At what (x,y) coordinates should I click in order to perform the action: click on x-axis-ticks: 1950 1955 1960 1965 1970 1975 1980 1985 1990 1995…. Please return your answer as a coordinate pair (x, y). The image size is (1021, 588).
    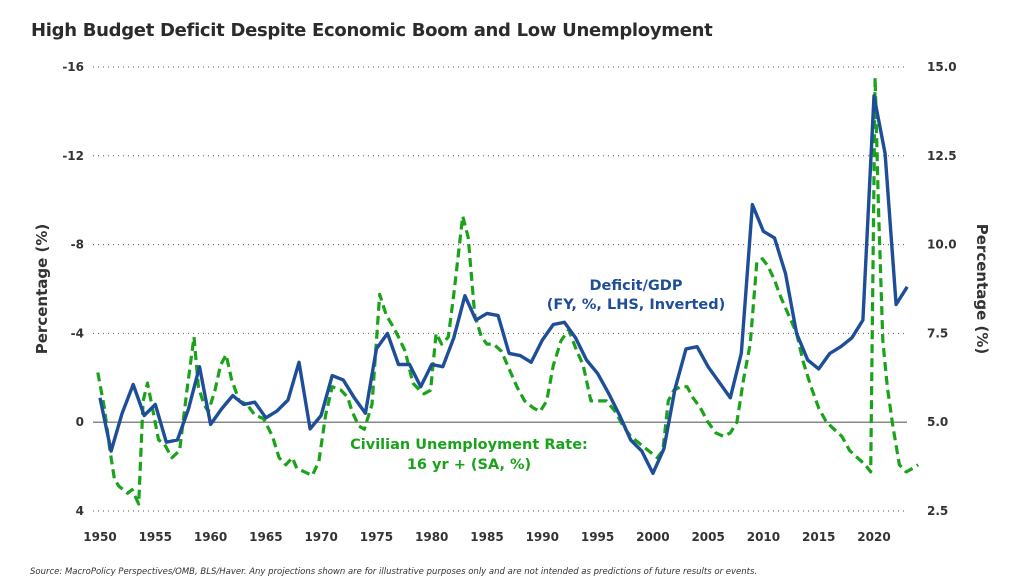
    Looking at the image, I should click on (486, 537).